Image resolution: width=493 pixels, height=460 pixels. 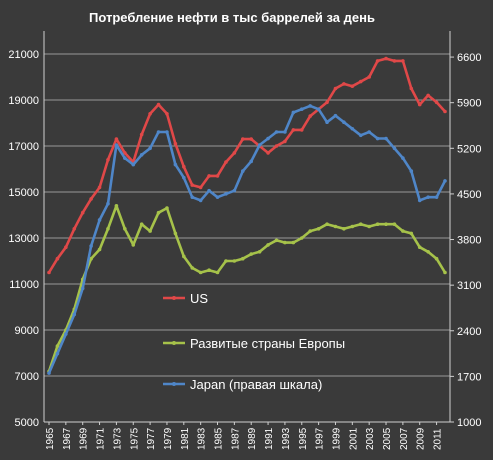 I want to click on x-tick-label: 1991, so click(x=269, y=438).